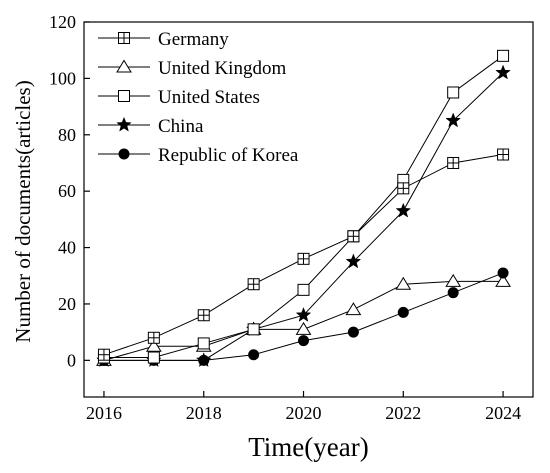 The image size is (550, 473). I want to click on legend-label: China, so click(181, 126).